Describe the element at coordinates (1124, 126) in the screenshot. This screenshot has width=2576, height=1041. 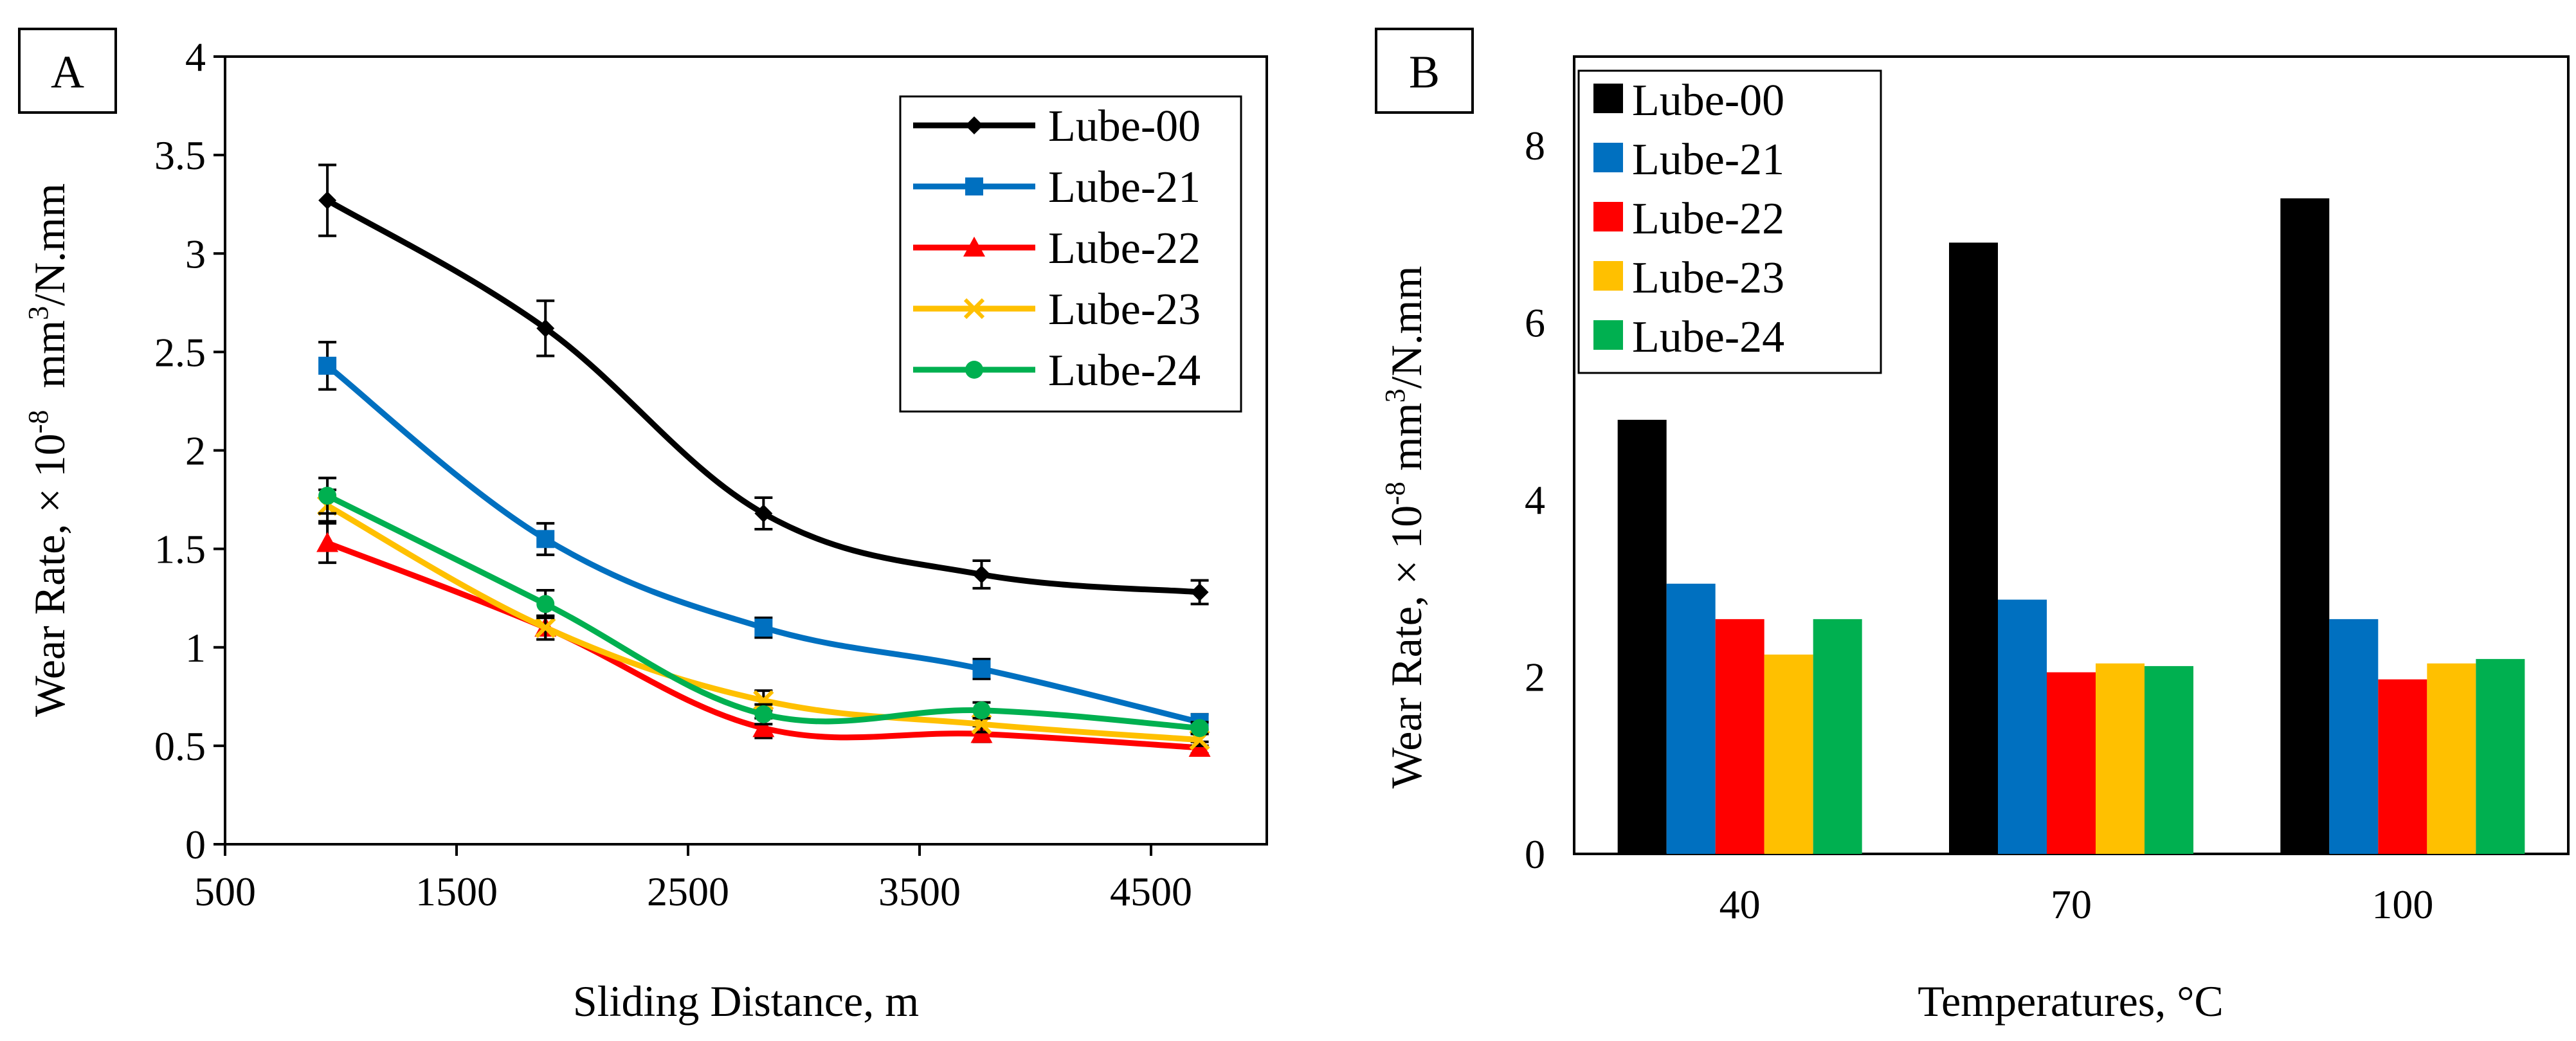
I see `legend-label-a-lube-00: Lube-00` at that location.